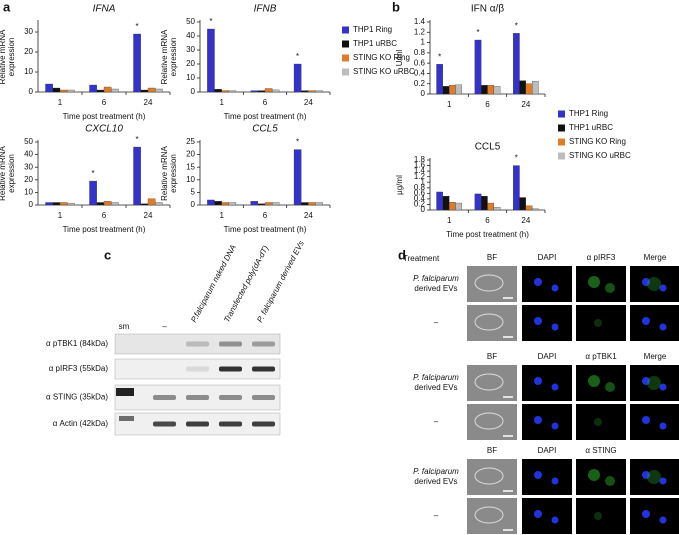  What do you see at coordinates (492, 450) in the screenshot?
I see `column-header: BF` at bounding box center [492, 450].